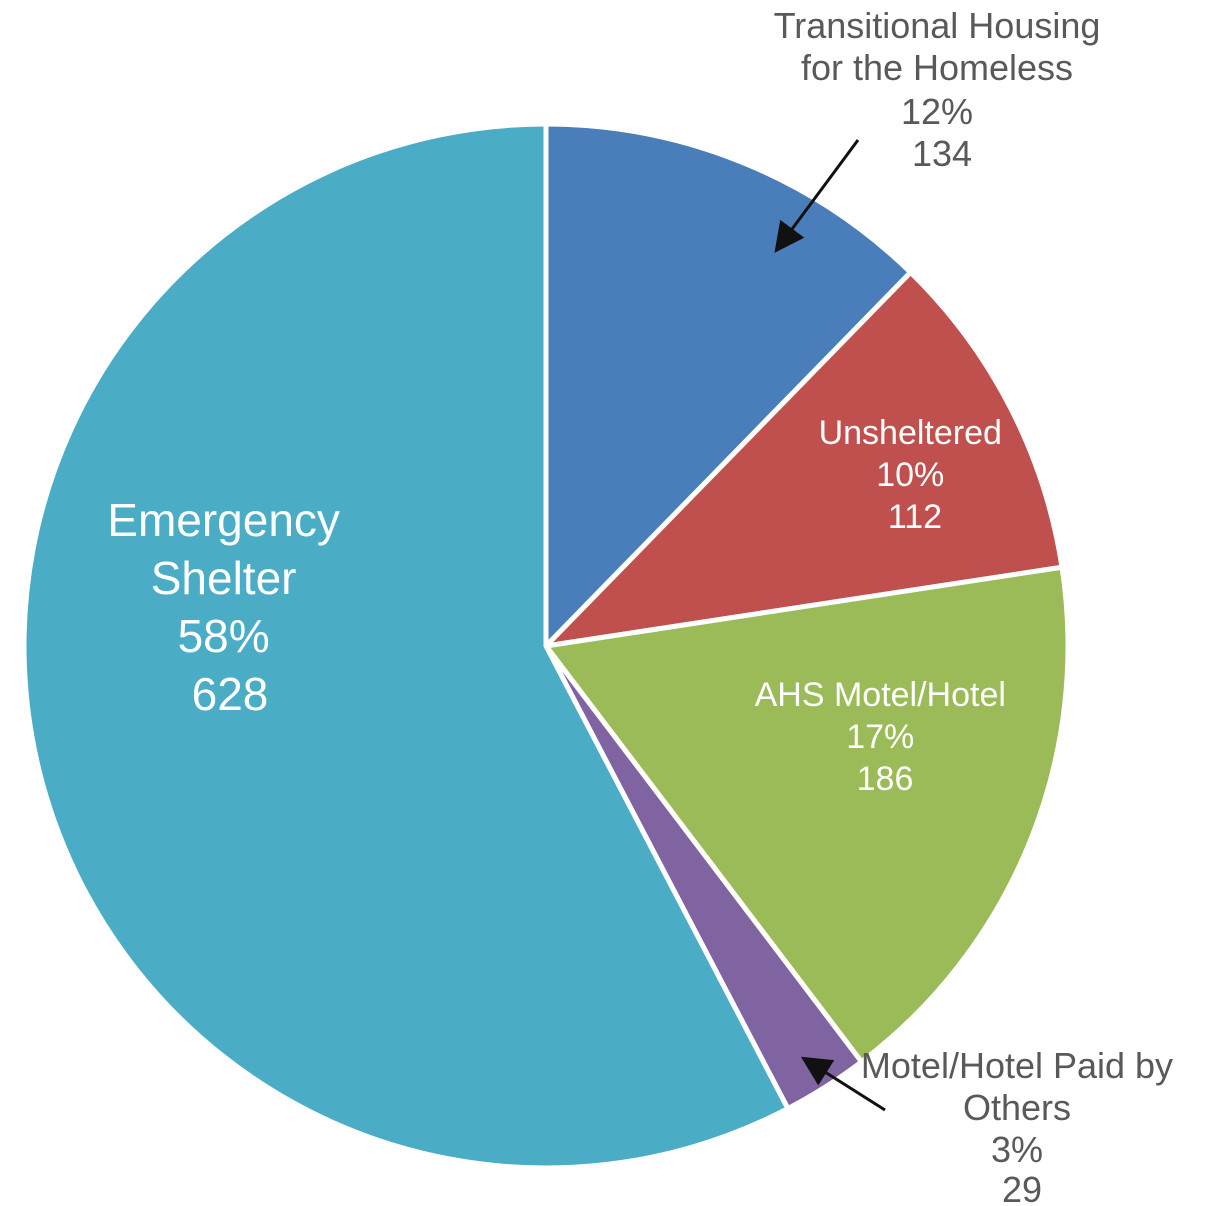  Describe the element at coordinates (1017, 1107) in the screenshot. I see `slice-name-line: Others` at that location.